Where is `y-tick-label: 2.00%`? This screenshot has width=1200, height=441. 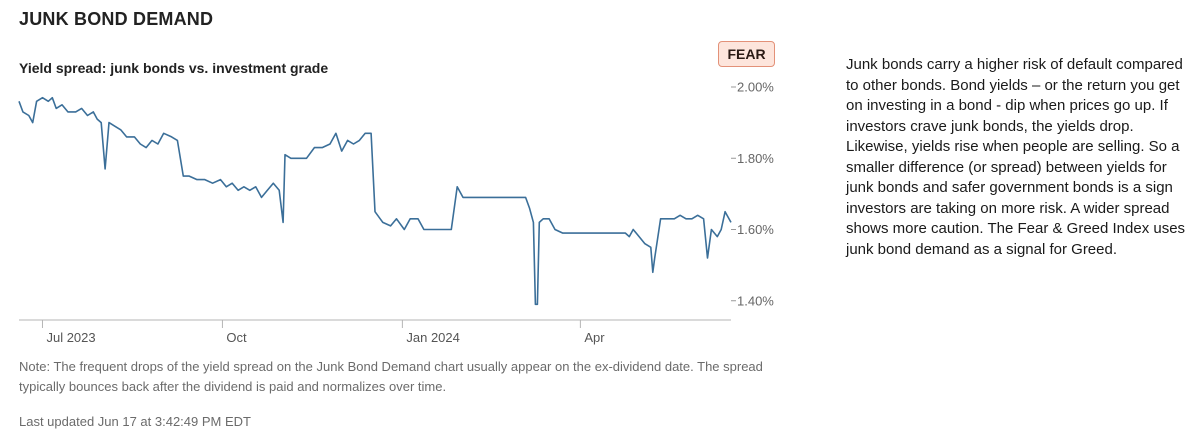 y-tick-label: 2.00% is located at coordinates (755, 87).